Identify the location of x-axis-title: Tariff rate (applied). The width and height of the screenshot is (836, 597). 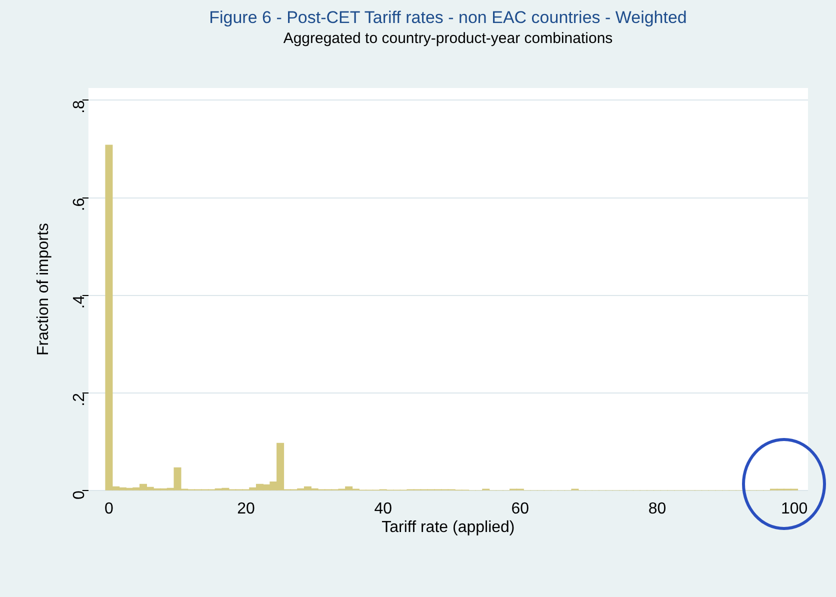
(448, 527).